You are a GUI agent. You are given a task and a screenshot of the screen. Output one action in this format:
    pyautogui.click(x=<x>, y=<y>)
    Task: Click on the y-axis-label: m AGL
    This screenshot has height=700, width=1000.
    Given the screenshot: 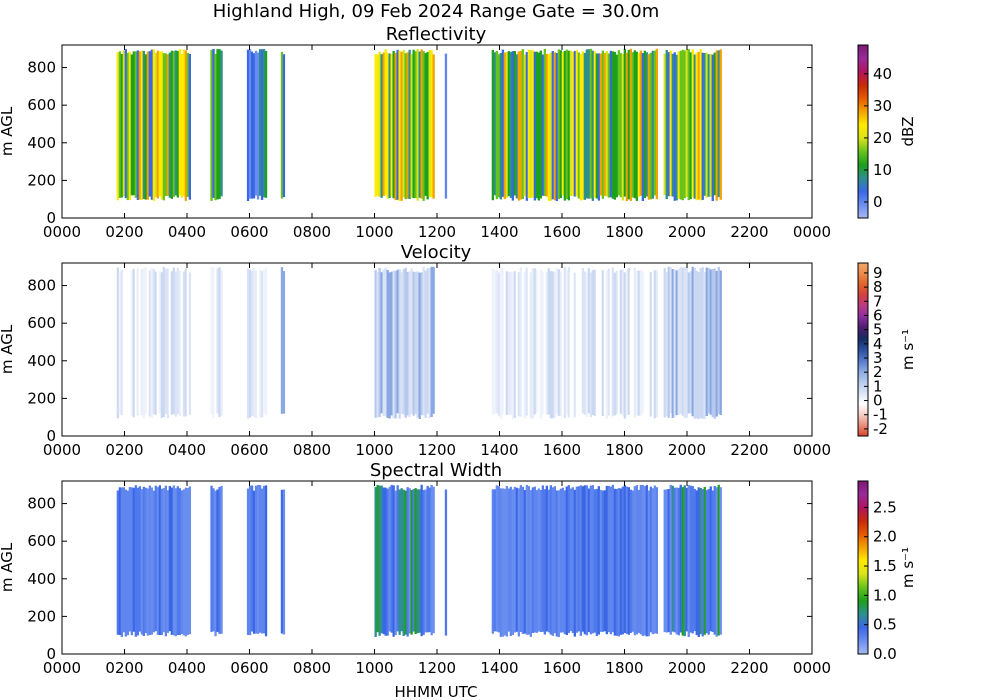 What is the action you would take?
    pyautogui.click(x=8, y=567)
    